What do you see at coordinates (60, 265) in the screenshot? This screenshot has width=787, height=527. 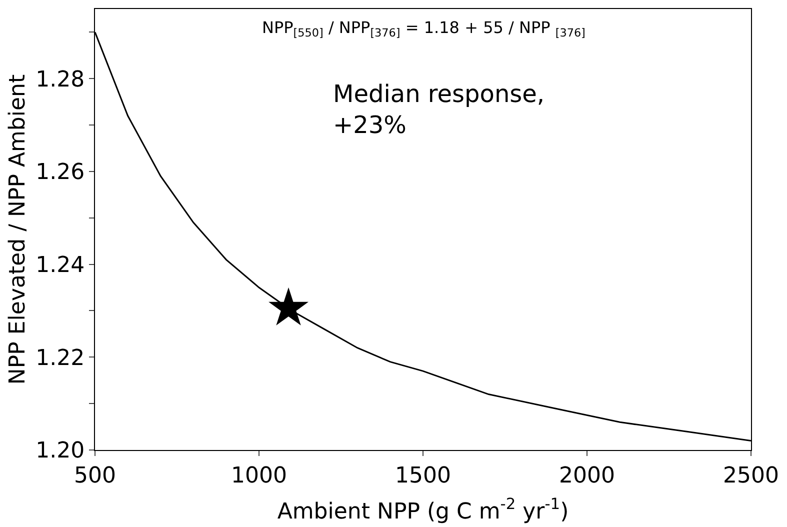 I see `y-tick-label: 1.24` at bounding box center [60, 265].